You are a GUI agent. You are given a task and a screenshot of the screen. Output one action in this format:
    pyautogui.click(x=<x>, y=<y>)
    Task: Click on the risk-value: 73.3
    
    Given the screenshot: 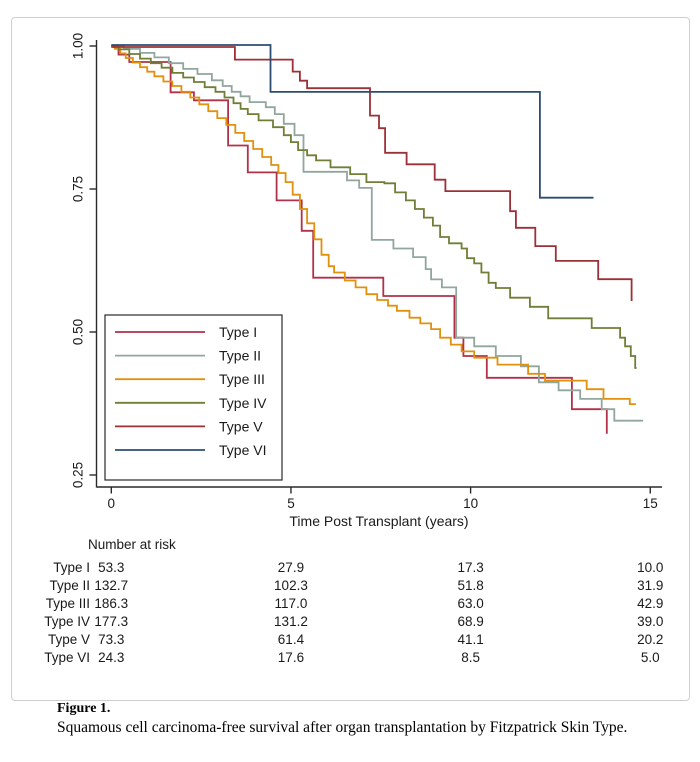 What is the action you would take?
    pyautogui.click(x=111, y=639)
    